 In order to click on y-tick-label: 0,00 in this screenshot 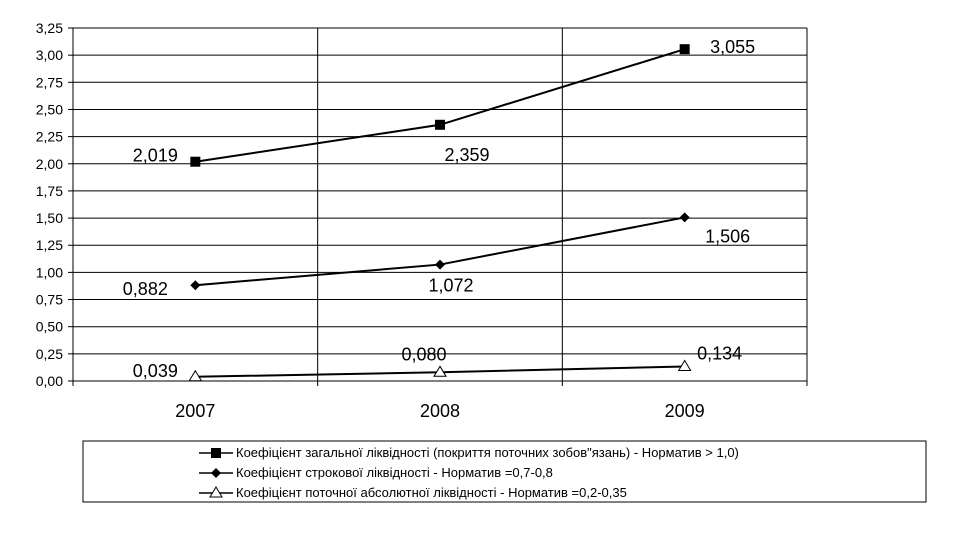, I will do `click(49, 381)`.